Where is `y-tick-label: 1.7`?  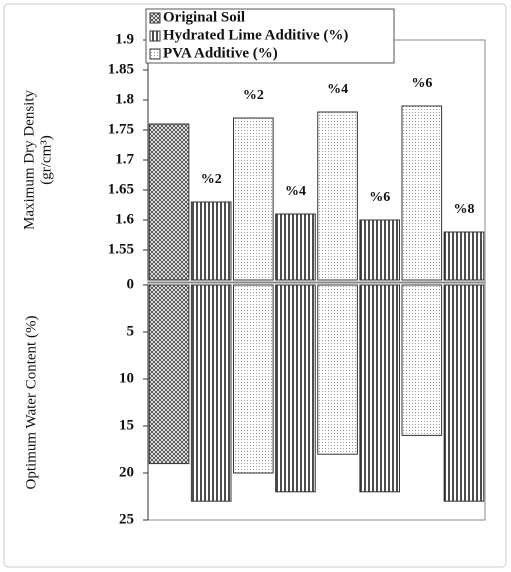
y-tick-label: 1.7 is located at coordinates (124, 159).